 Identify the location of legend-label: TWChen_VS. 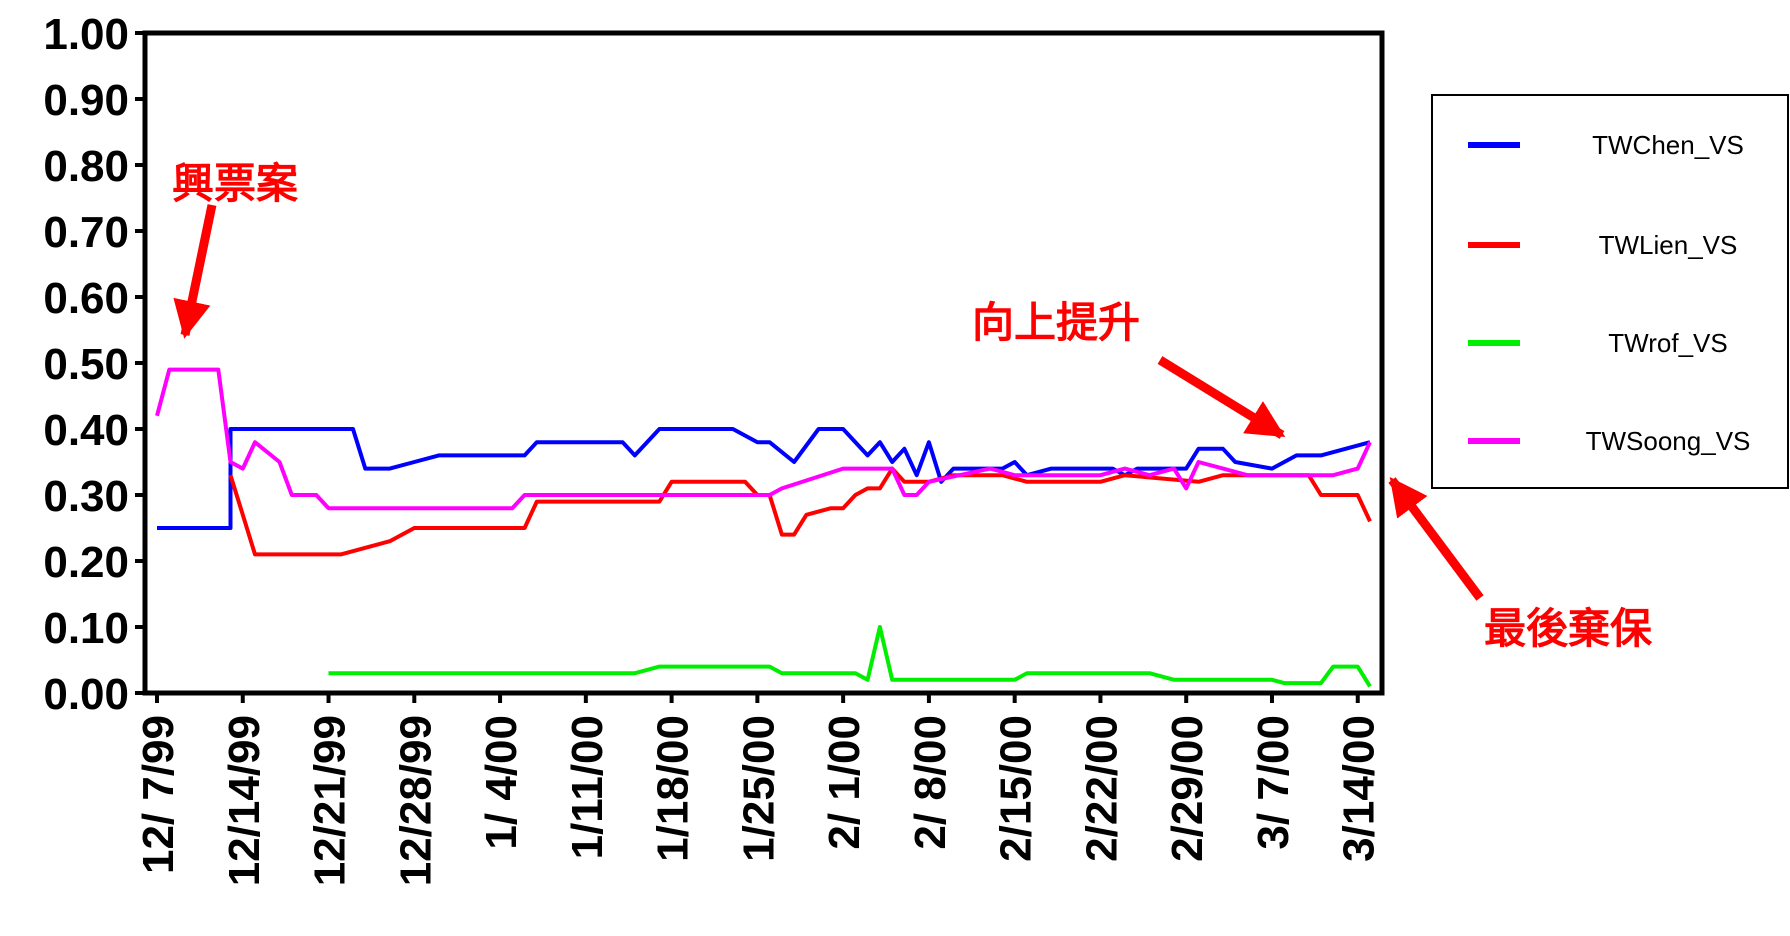
(1668, 145).